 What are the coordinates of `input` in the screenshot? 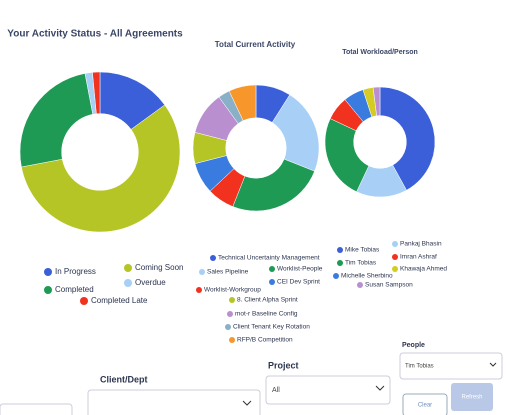 It's located at (36, 409).